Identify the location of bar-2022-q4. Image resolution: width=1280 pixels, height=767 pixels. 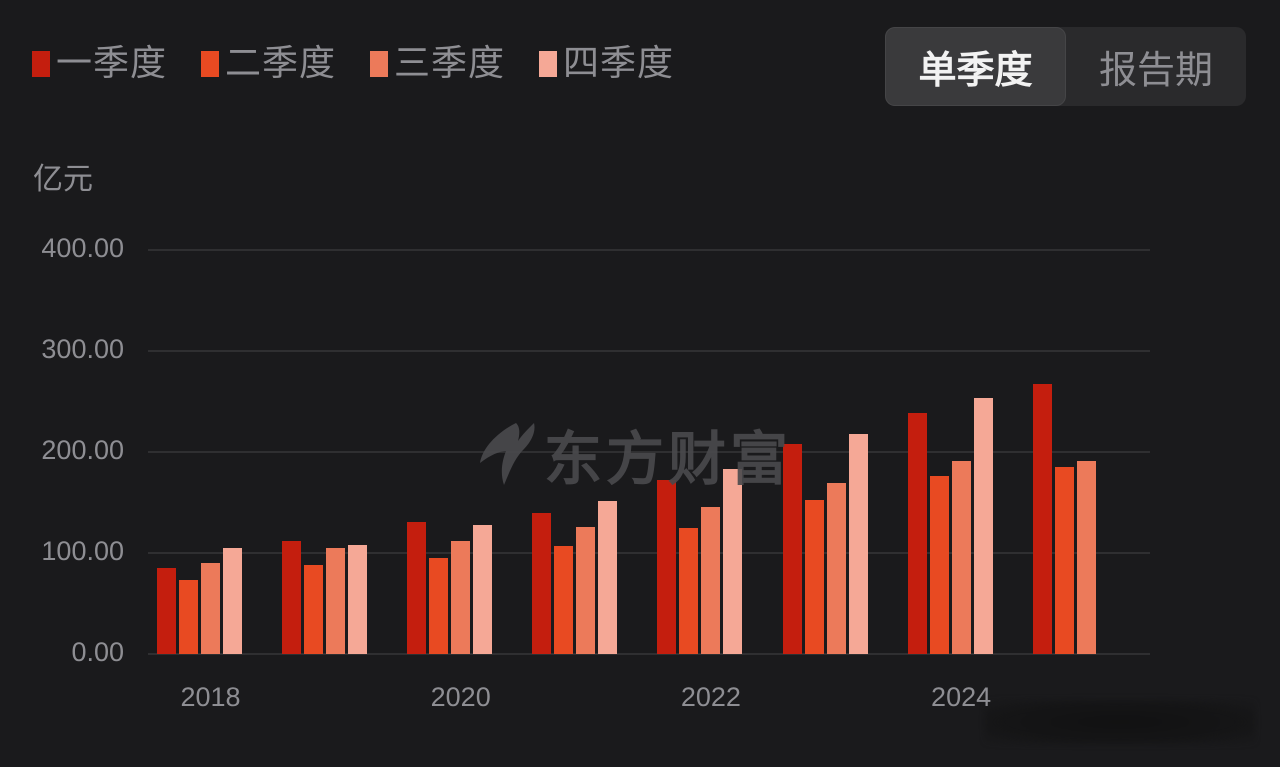
(733, 561).